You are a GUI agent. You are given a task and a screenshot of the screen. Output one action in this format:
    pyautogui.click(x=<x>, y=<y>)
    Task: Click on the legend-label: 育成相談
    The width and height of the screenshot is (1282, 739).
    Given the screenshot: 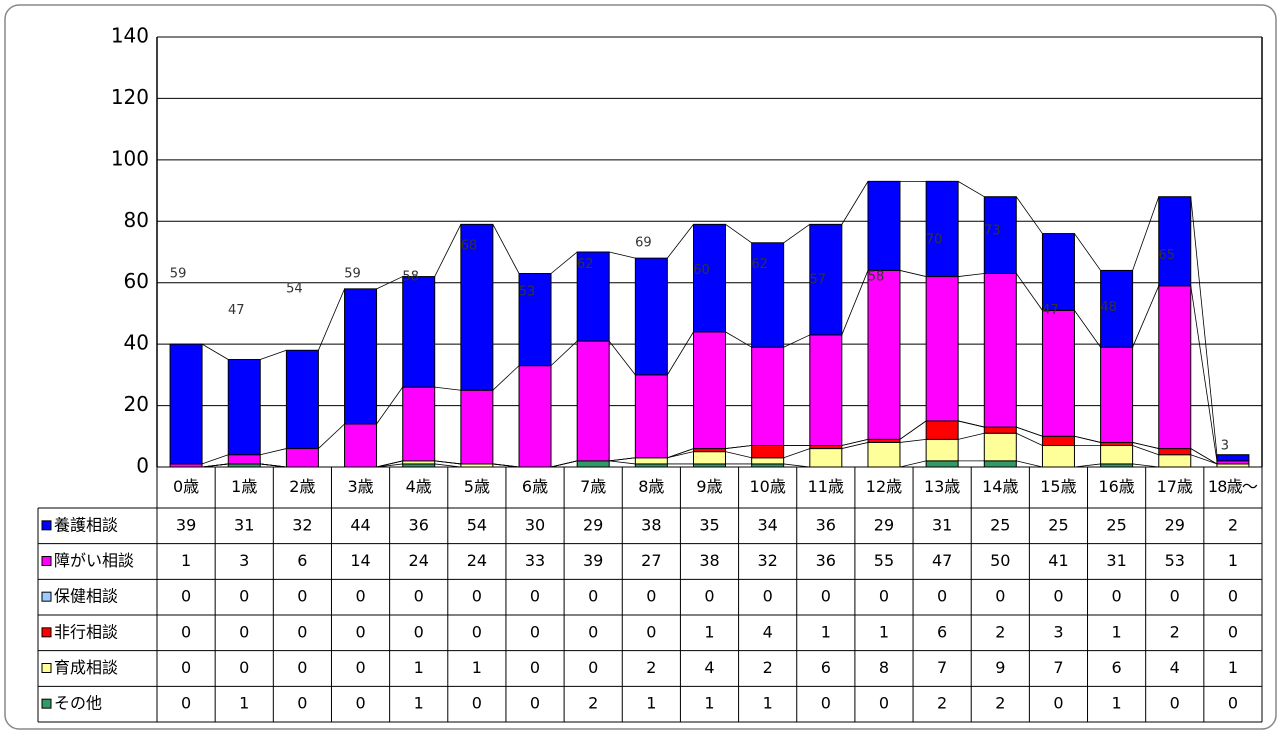 What is the action you would take?
    pyautogui.click(x=86, y=667)
    